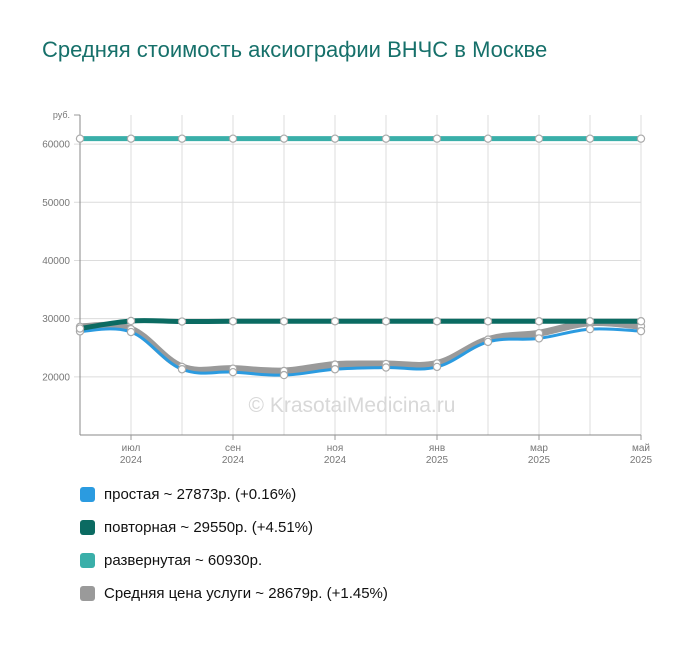 This screenshot has height=646, width=700. What do you see at coordinates (56, 377) in the screenshot?
I see `y-tick-label: 20000` at bounding box center [56, 377].